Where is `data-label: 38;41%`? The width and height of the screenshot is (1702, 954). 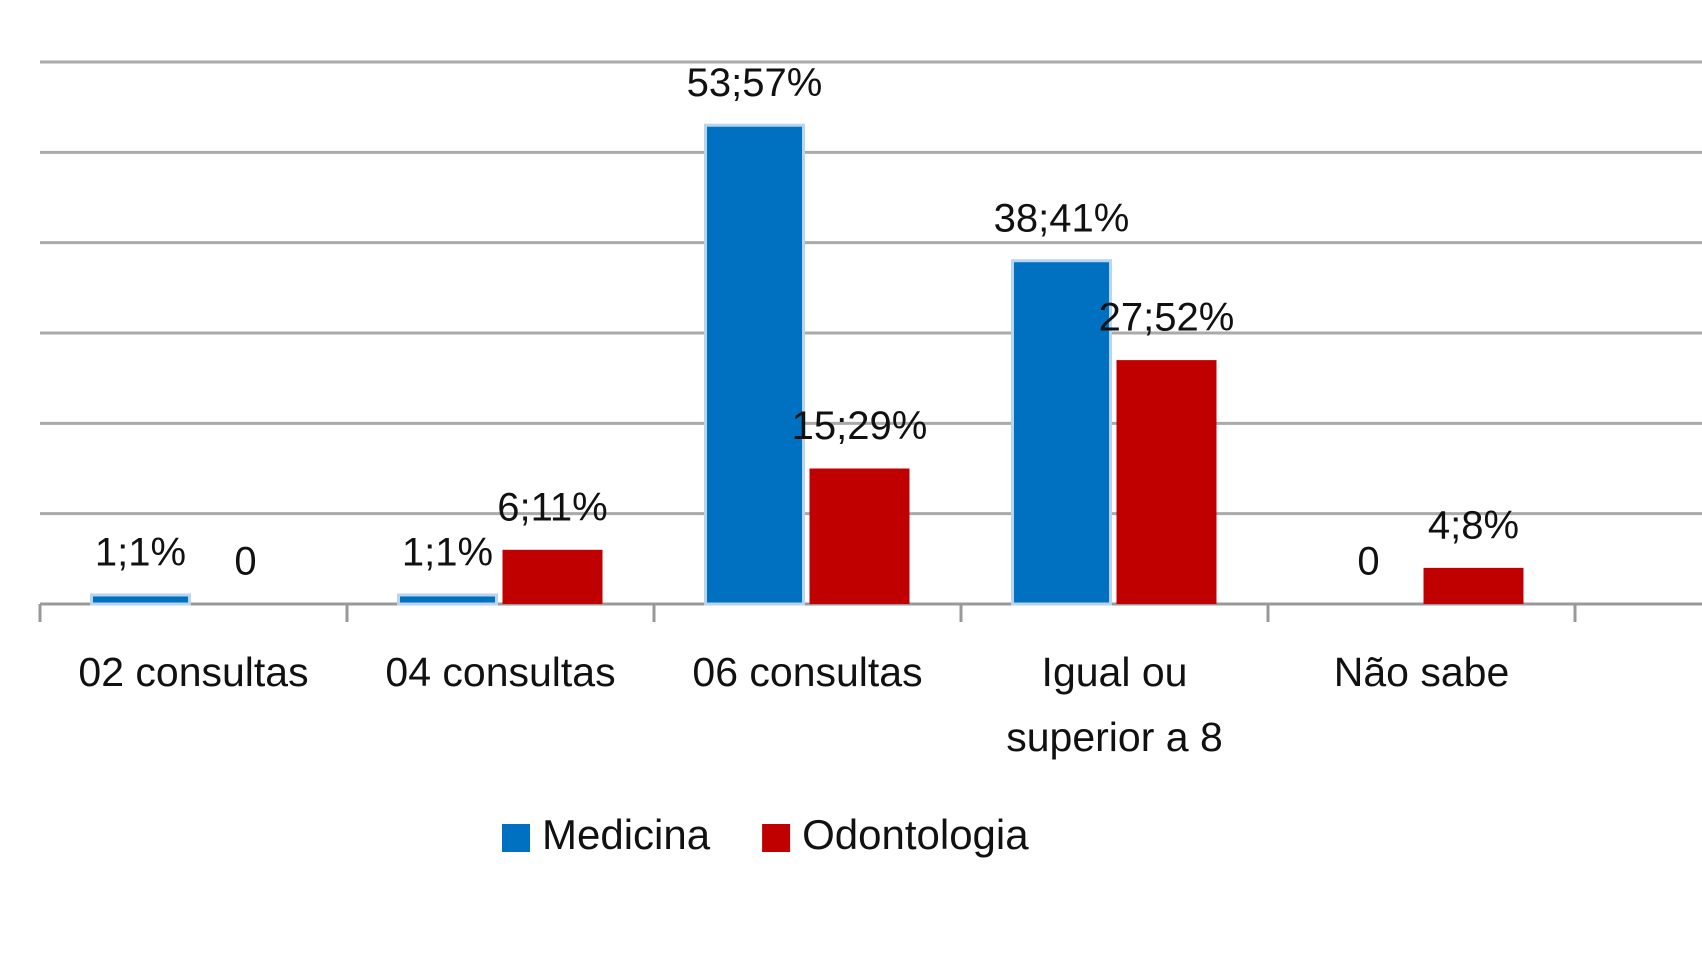
data-label: 38;41% is located at coordinates (1062, 218).